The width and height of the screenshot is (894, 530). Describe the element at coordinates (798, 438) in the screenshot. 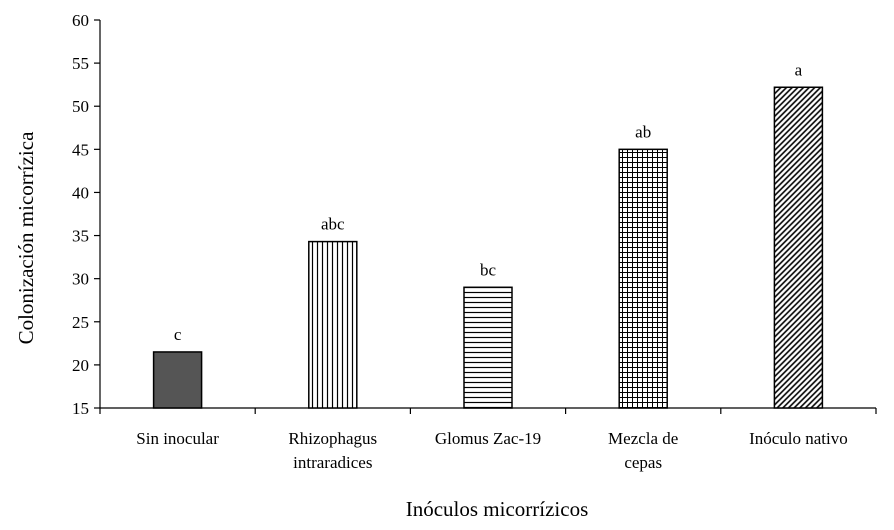

I see `category-label: Inóculo nativo` at that location.